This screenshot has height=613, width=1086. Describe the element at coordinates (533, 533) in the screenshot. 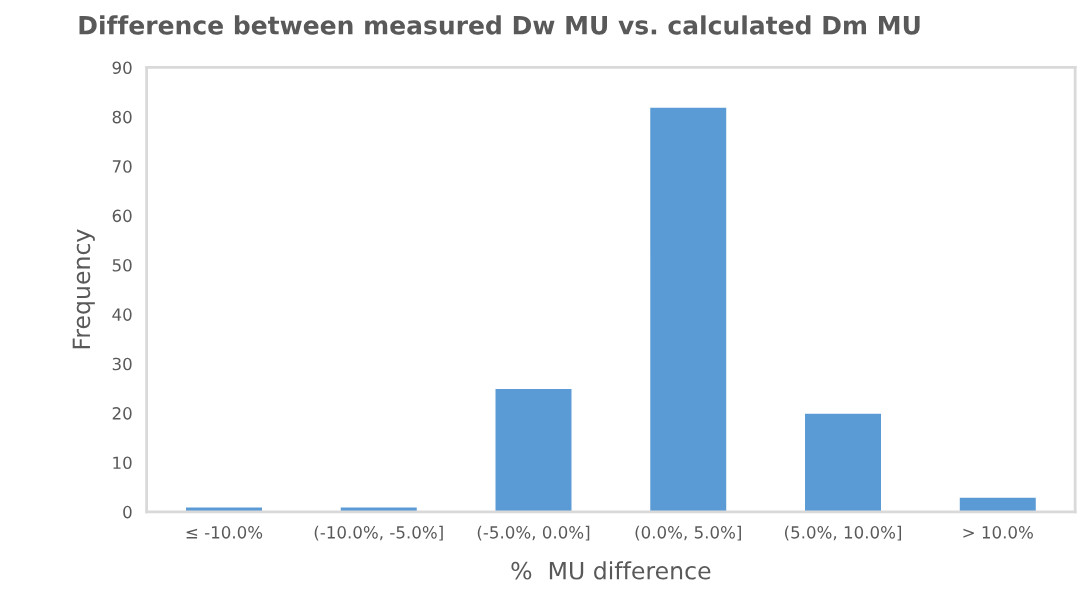

I see `x-tick-label: (-5.0%, 0.0%]` at that location.